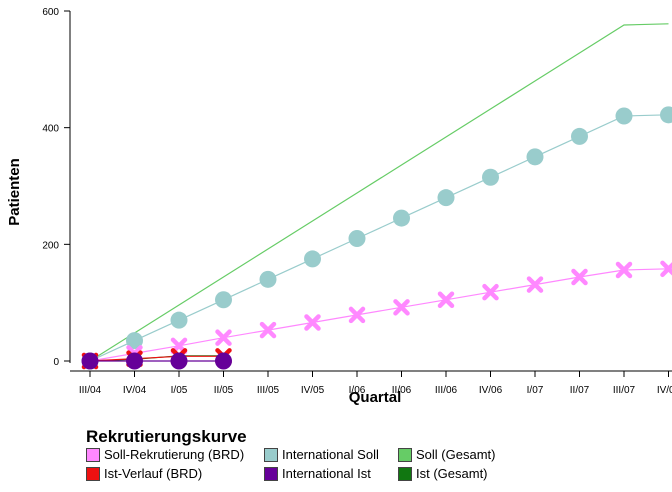 This screenshot has width=672, height=492. What do you see at coordinates (56, 362) in the screenshot?
I see `y-tick-label: 0` at bounding box center [56, 362].